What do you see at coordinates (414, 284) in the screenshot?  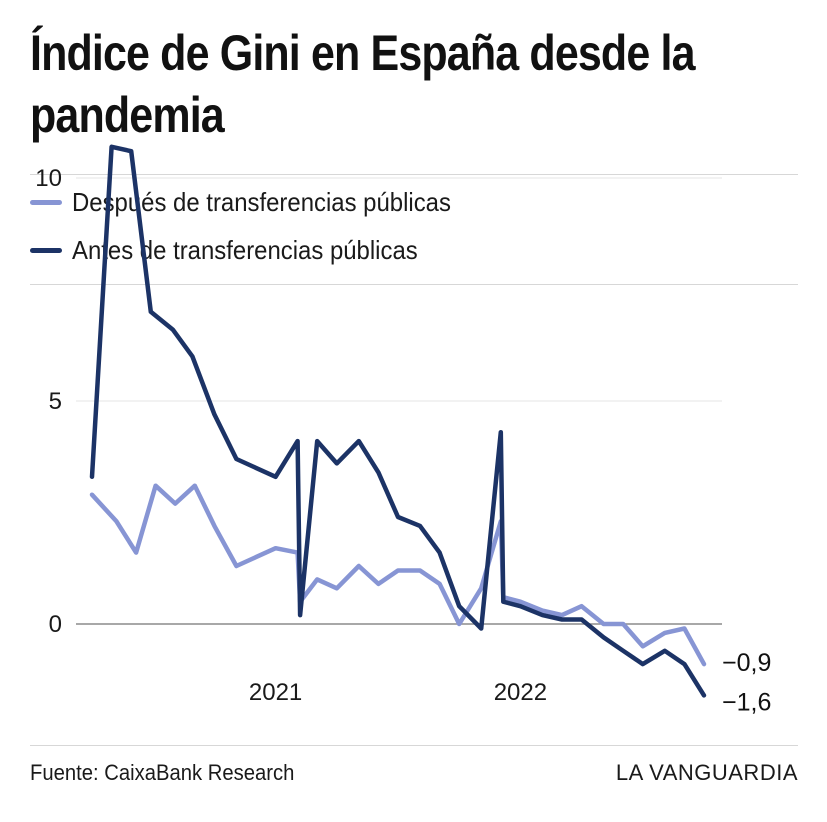 I see `legend-rule` at bounding box center [414, 284].